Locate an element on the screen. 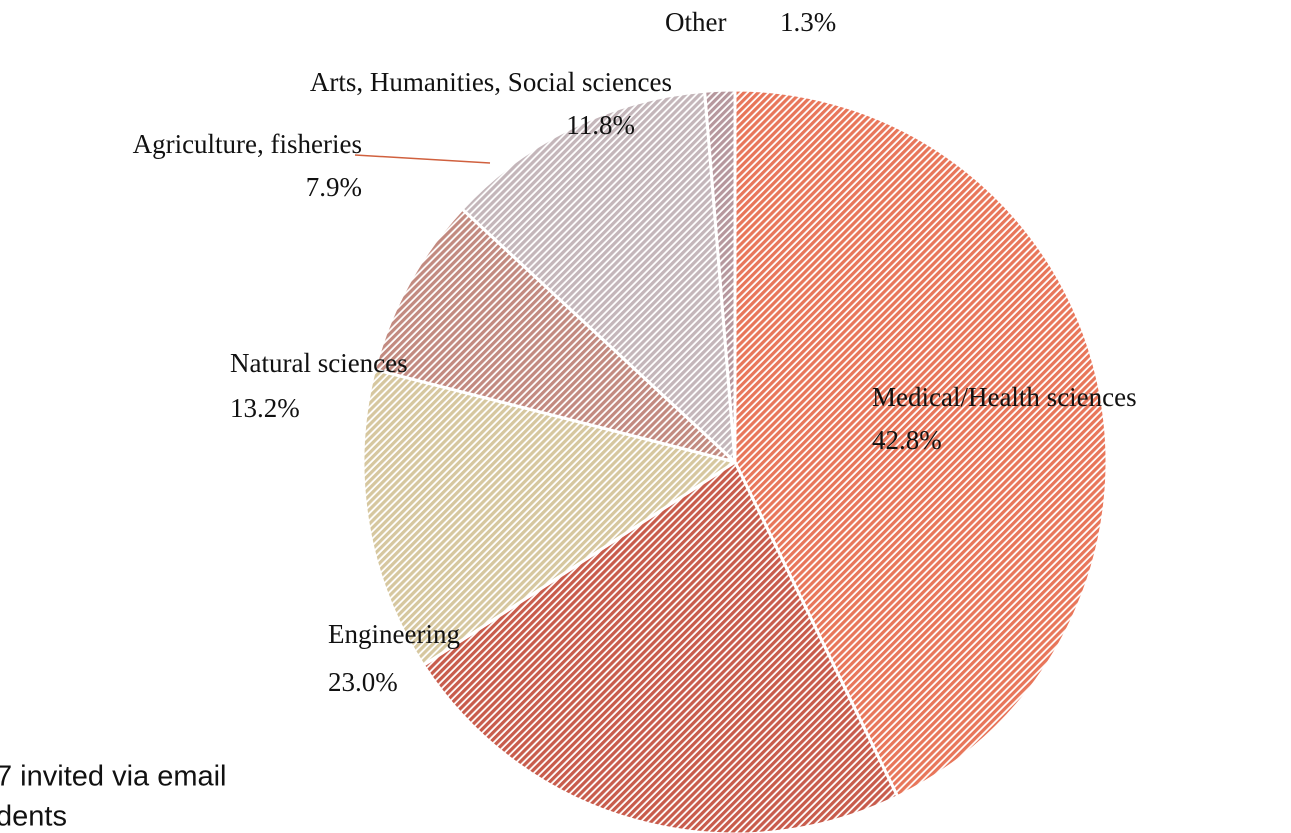  slice-label: Other is located at coordinates (695, 22).